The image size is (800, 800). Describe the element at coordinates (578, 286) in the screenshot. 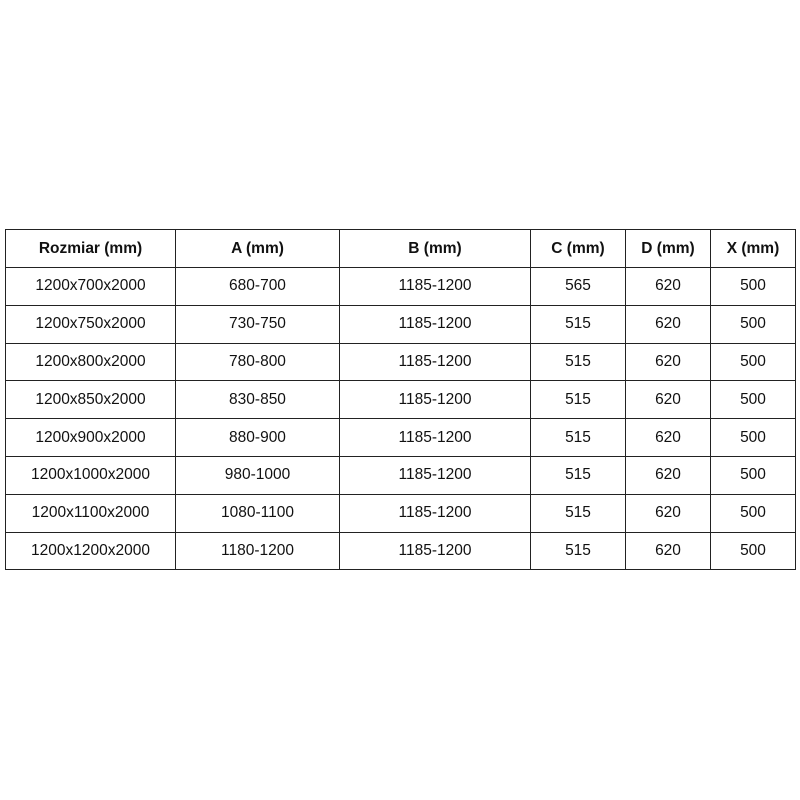

I see `table-cell: 565` at that location.